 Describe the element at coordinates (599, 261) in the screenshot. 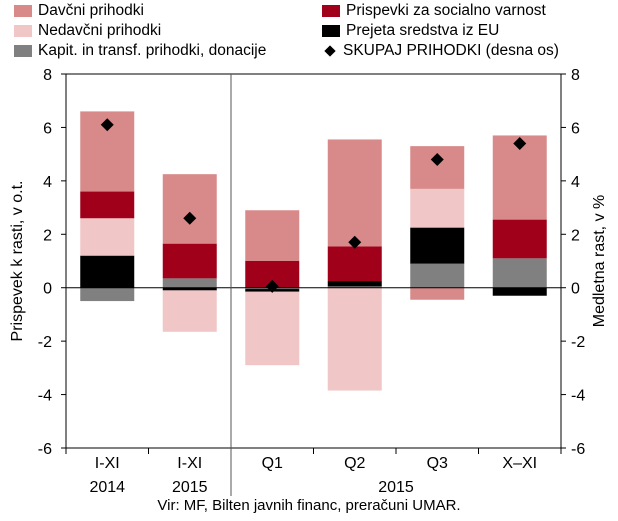

I see `y-axis-title-right: Medletna rast, v %` at that location.